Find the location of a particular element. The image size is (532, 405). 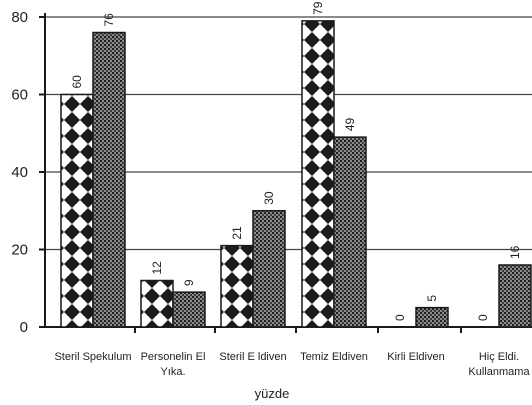

category-label: Yıka. is located at coordinates (172, 372).